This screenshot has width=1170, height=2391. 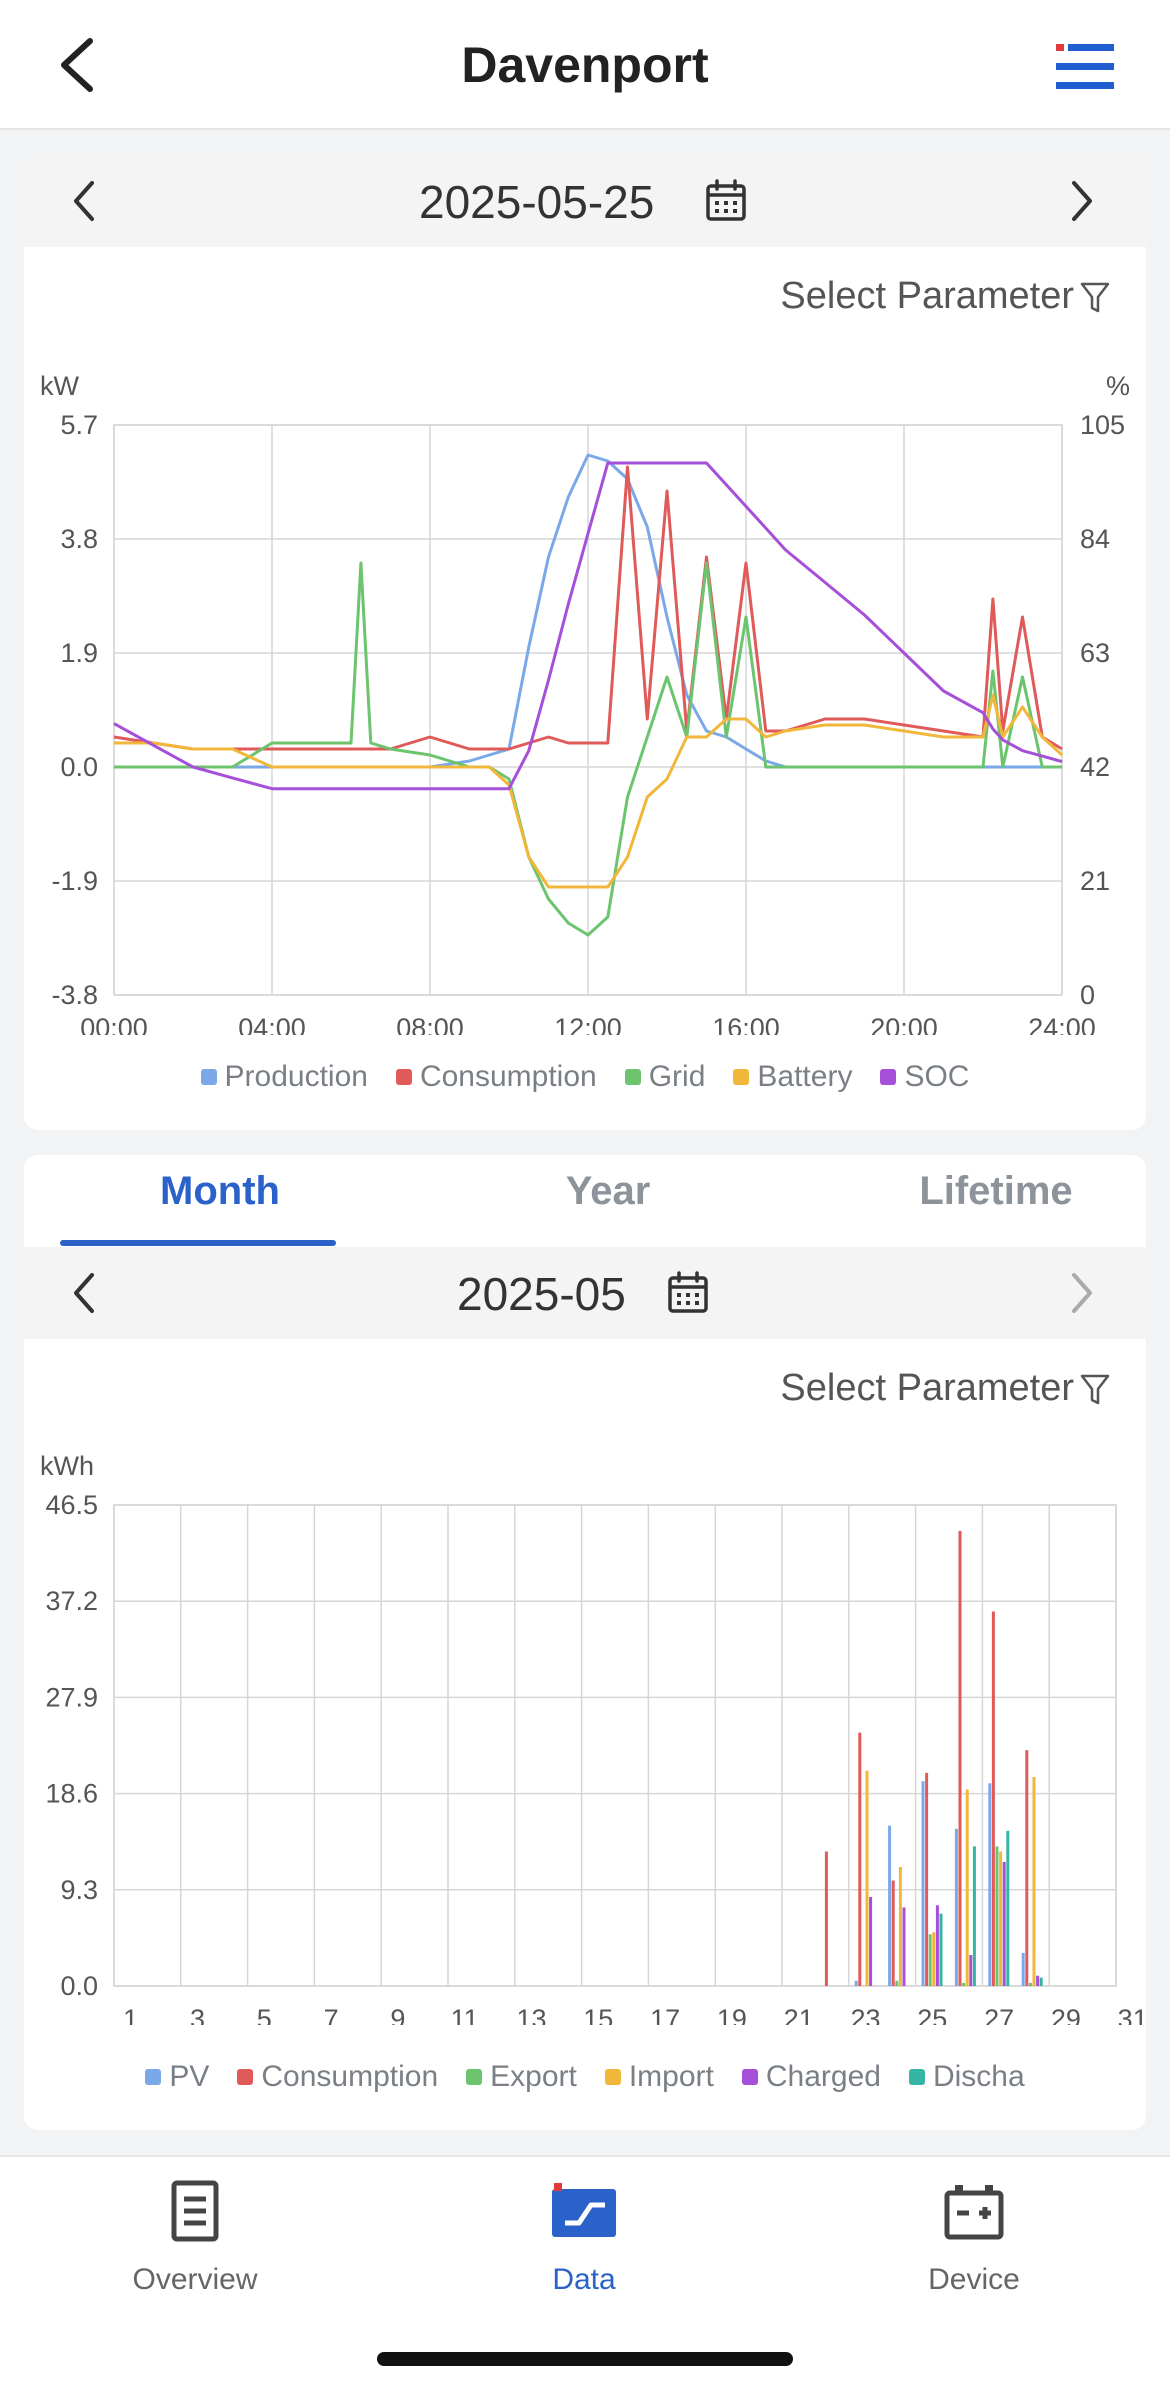 I want to click on app-header: Davenport, so click(x=585, y=65).